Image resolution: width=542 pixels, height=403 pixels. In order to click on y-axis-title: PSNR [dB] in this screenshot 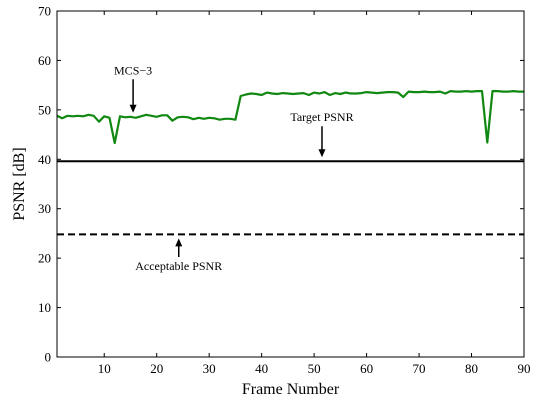, I will do `click(19, 183)`.